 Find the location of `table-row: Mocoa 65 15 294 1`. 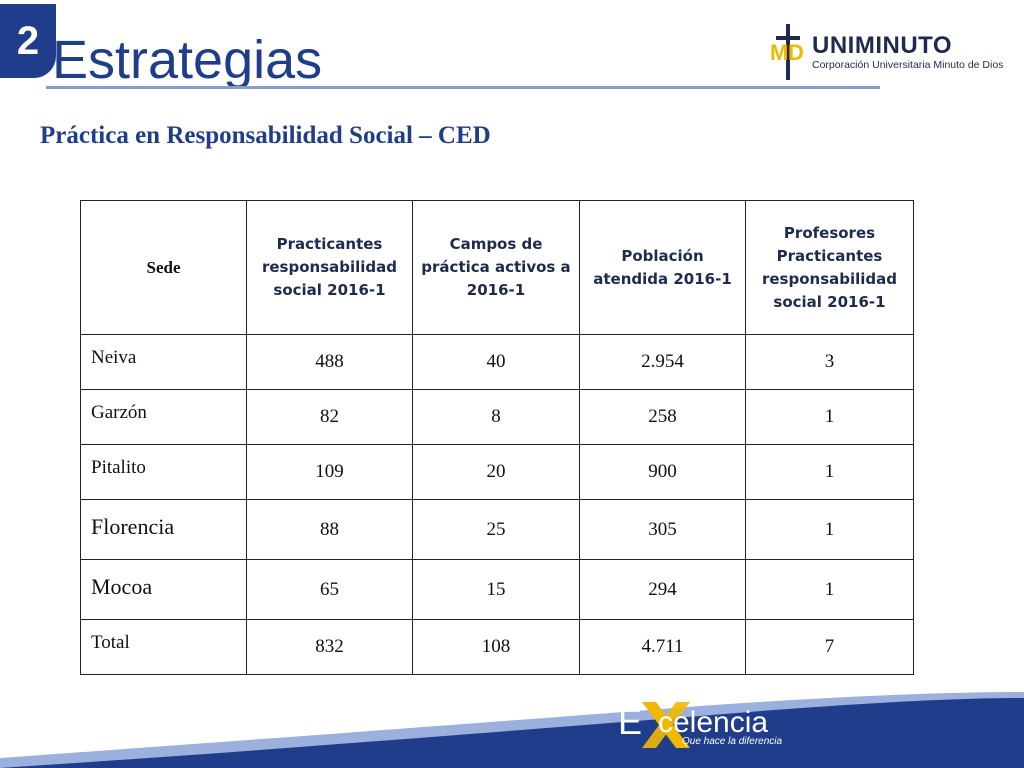

table-row: Mocoa 65 15 294 1 is located at coordinates (497, 589).